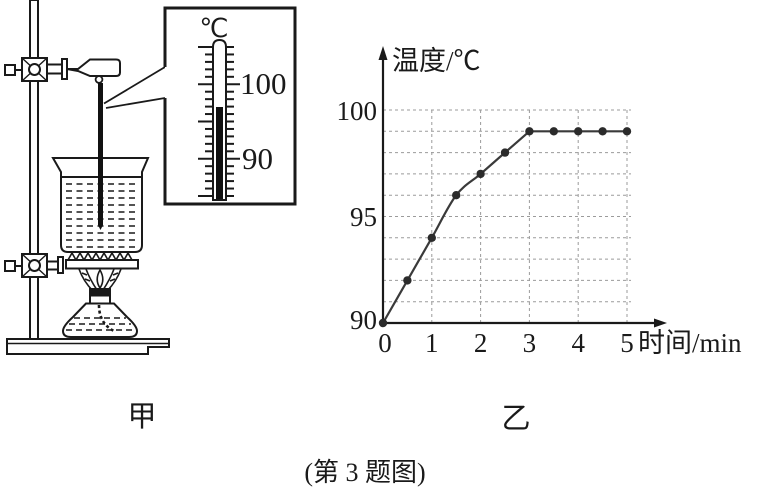  What do you see at coordinates (62, 69) in the screenshot?
I see `clamp-upper` at bounding box center [62, 69].